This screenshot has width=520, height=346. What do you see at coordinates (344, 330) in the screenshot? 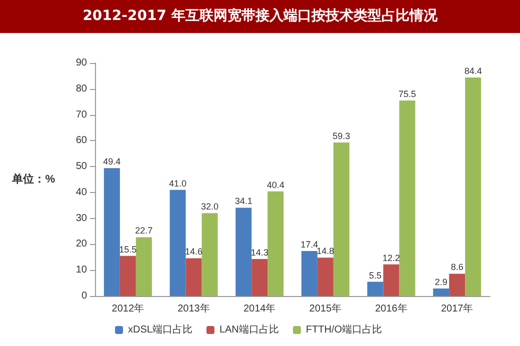
I see `legend-label: FTTH/O端口占比` at bounding box center [344, 330].